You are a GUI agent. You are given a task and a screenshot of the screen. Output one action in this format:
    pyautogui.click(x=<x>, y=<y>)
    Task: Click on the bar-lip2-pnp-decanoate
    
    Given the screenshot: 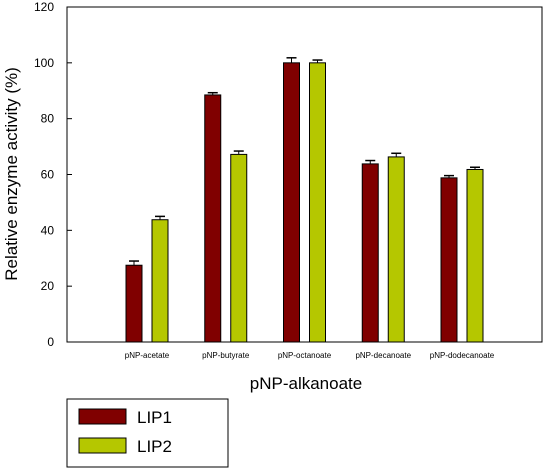 What is the action you would take?
    pyautogui.click(x=396, y=249)
    